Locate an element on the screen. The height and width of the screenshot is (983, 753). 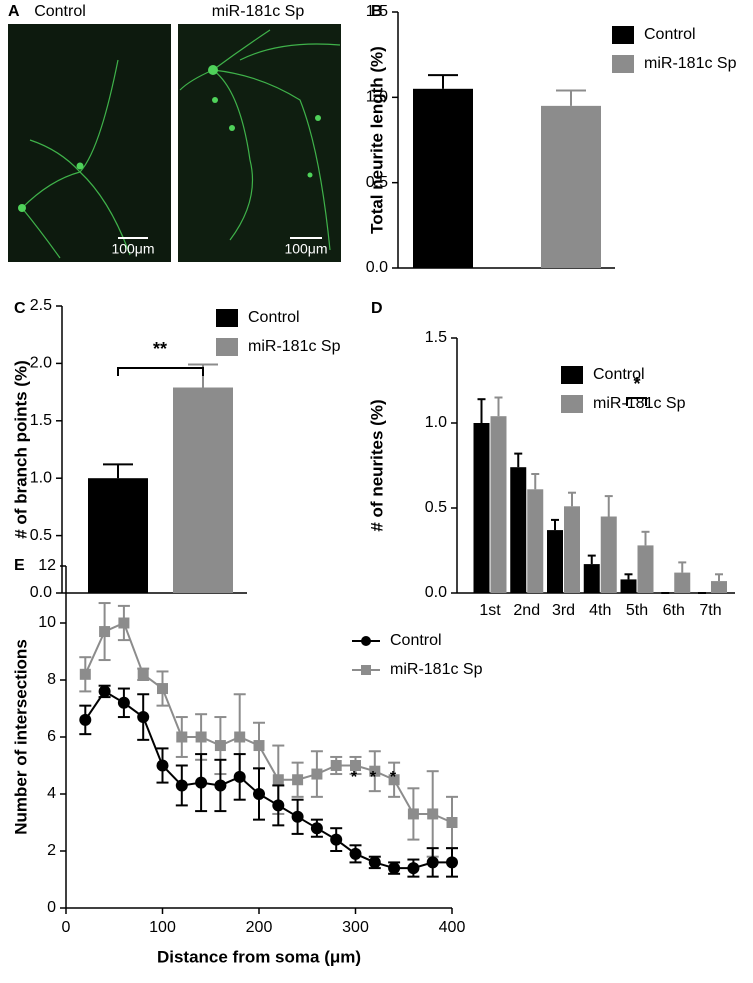
panel-label: B is located at coordinates (377, 11).